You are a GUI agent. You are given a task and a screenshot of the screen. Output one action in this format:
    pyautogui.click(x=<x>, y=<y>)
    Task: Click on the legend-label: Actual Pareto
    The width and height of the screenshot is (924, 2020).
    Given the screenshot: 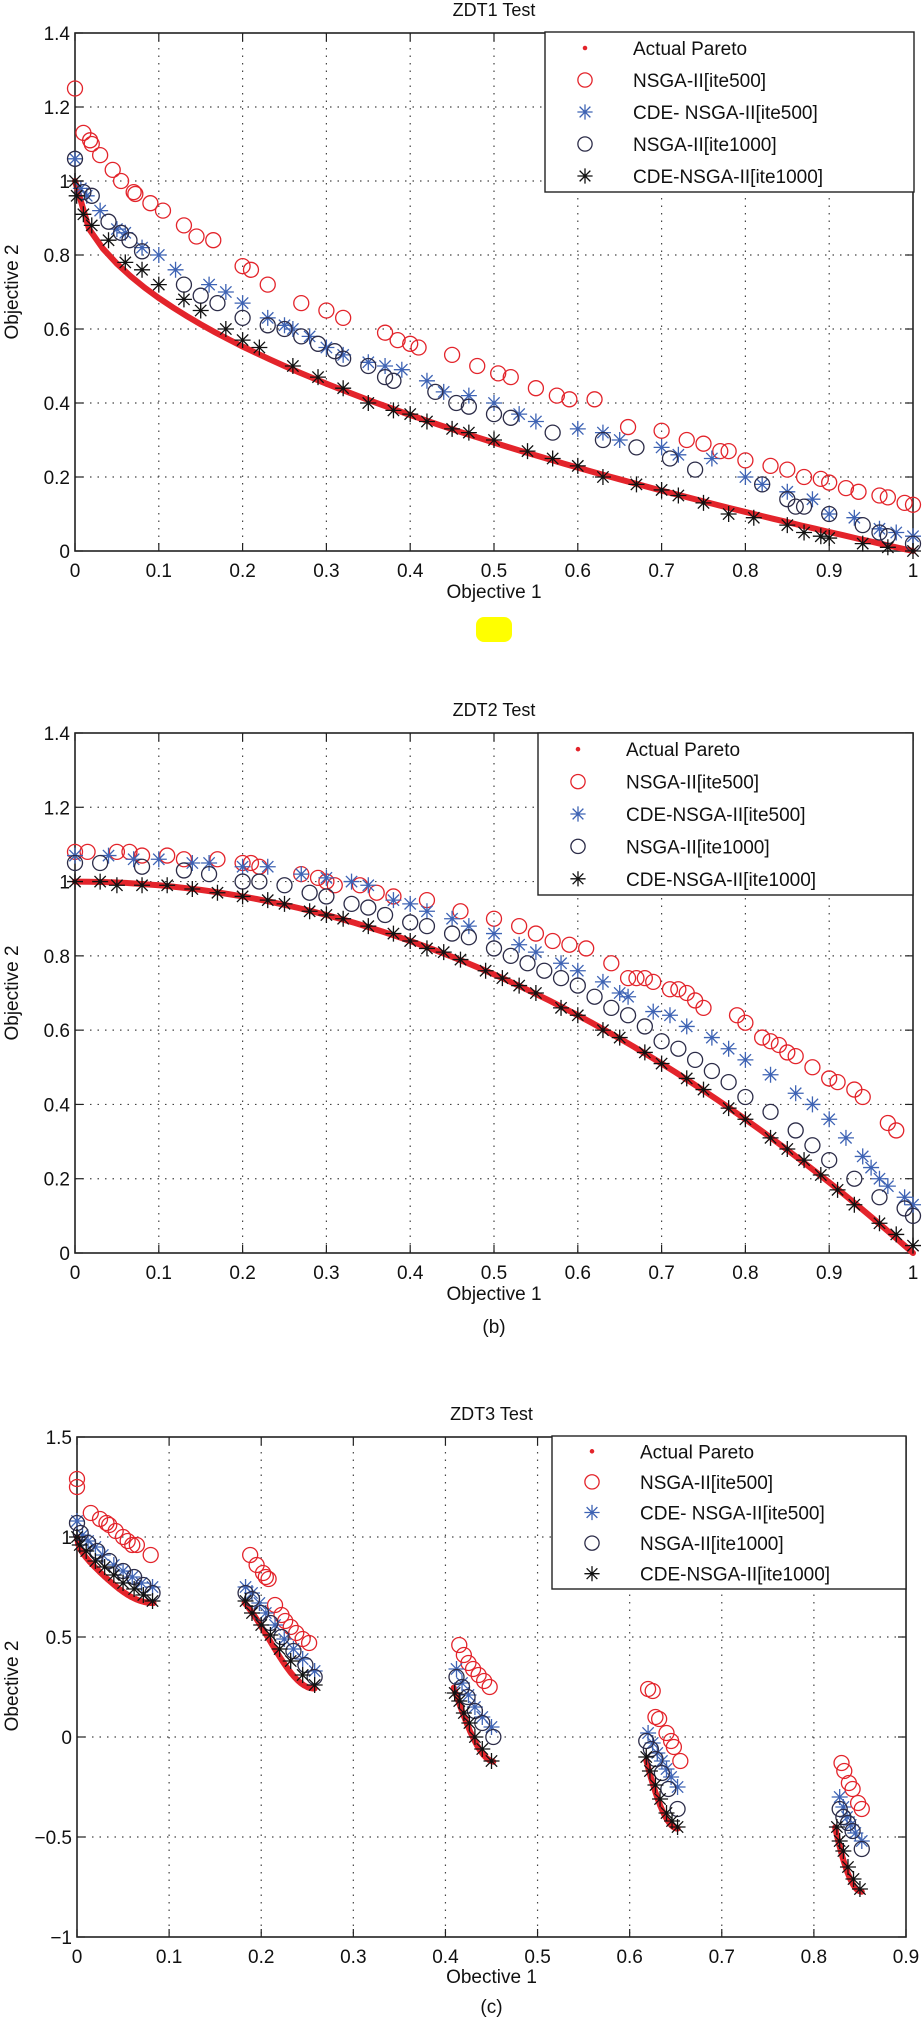 What is the action you would take?
    pyautogui.click(x=683, y=750)
    